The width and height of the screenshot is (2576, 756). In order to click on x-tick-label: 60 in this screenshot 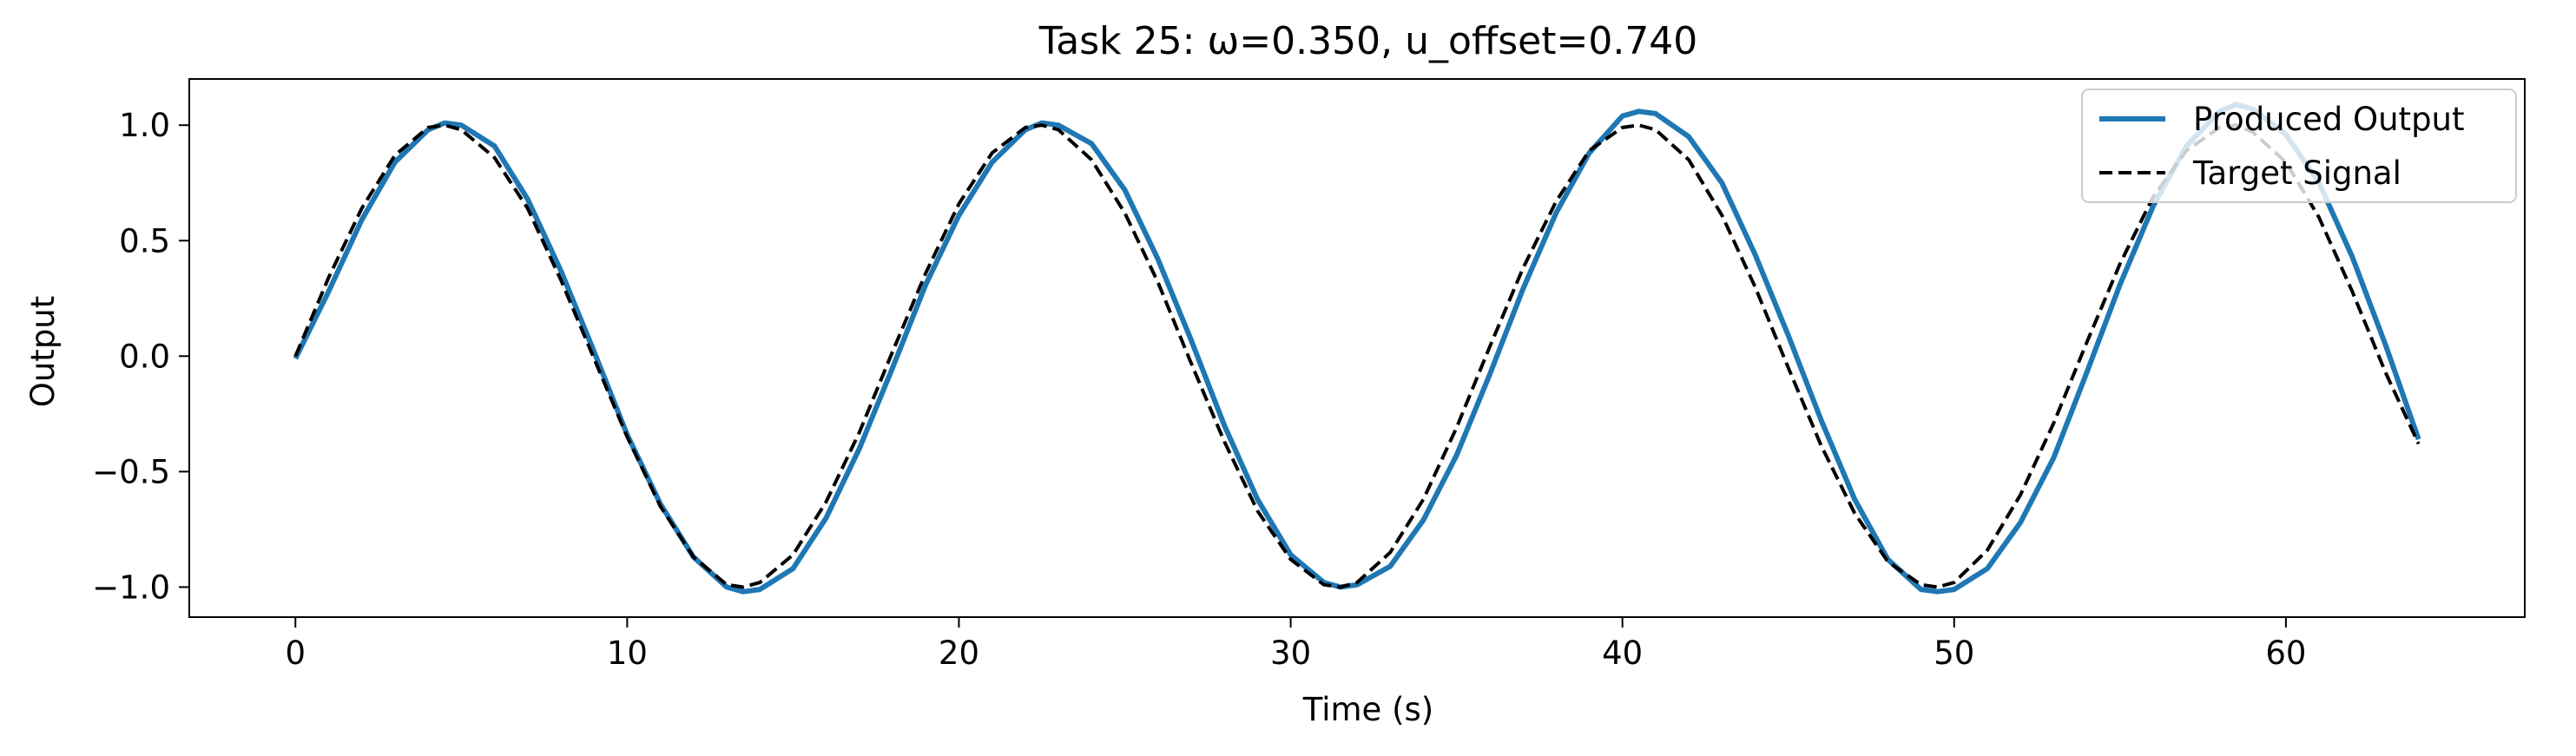, I will do `click(2285, 653)`.